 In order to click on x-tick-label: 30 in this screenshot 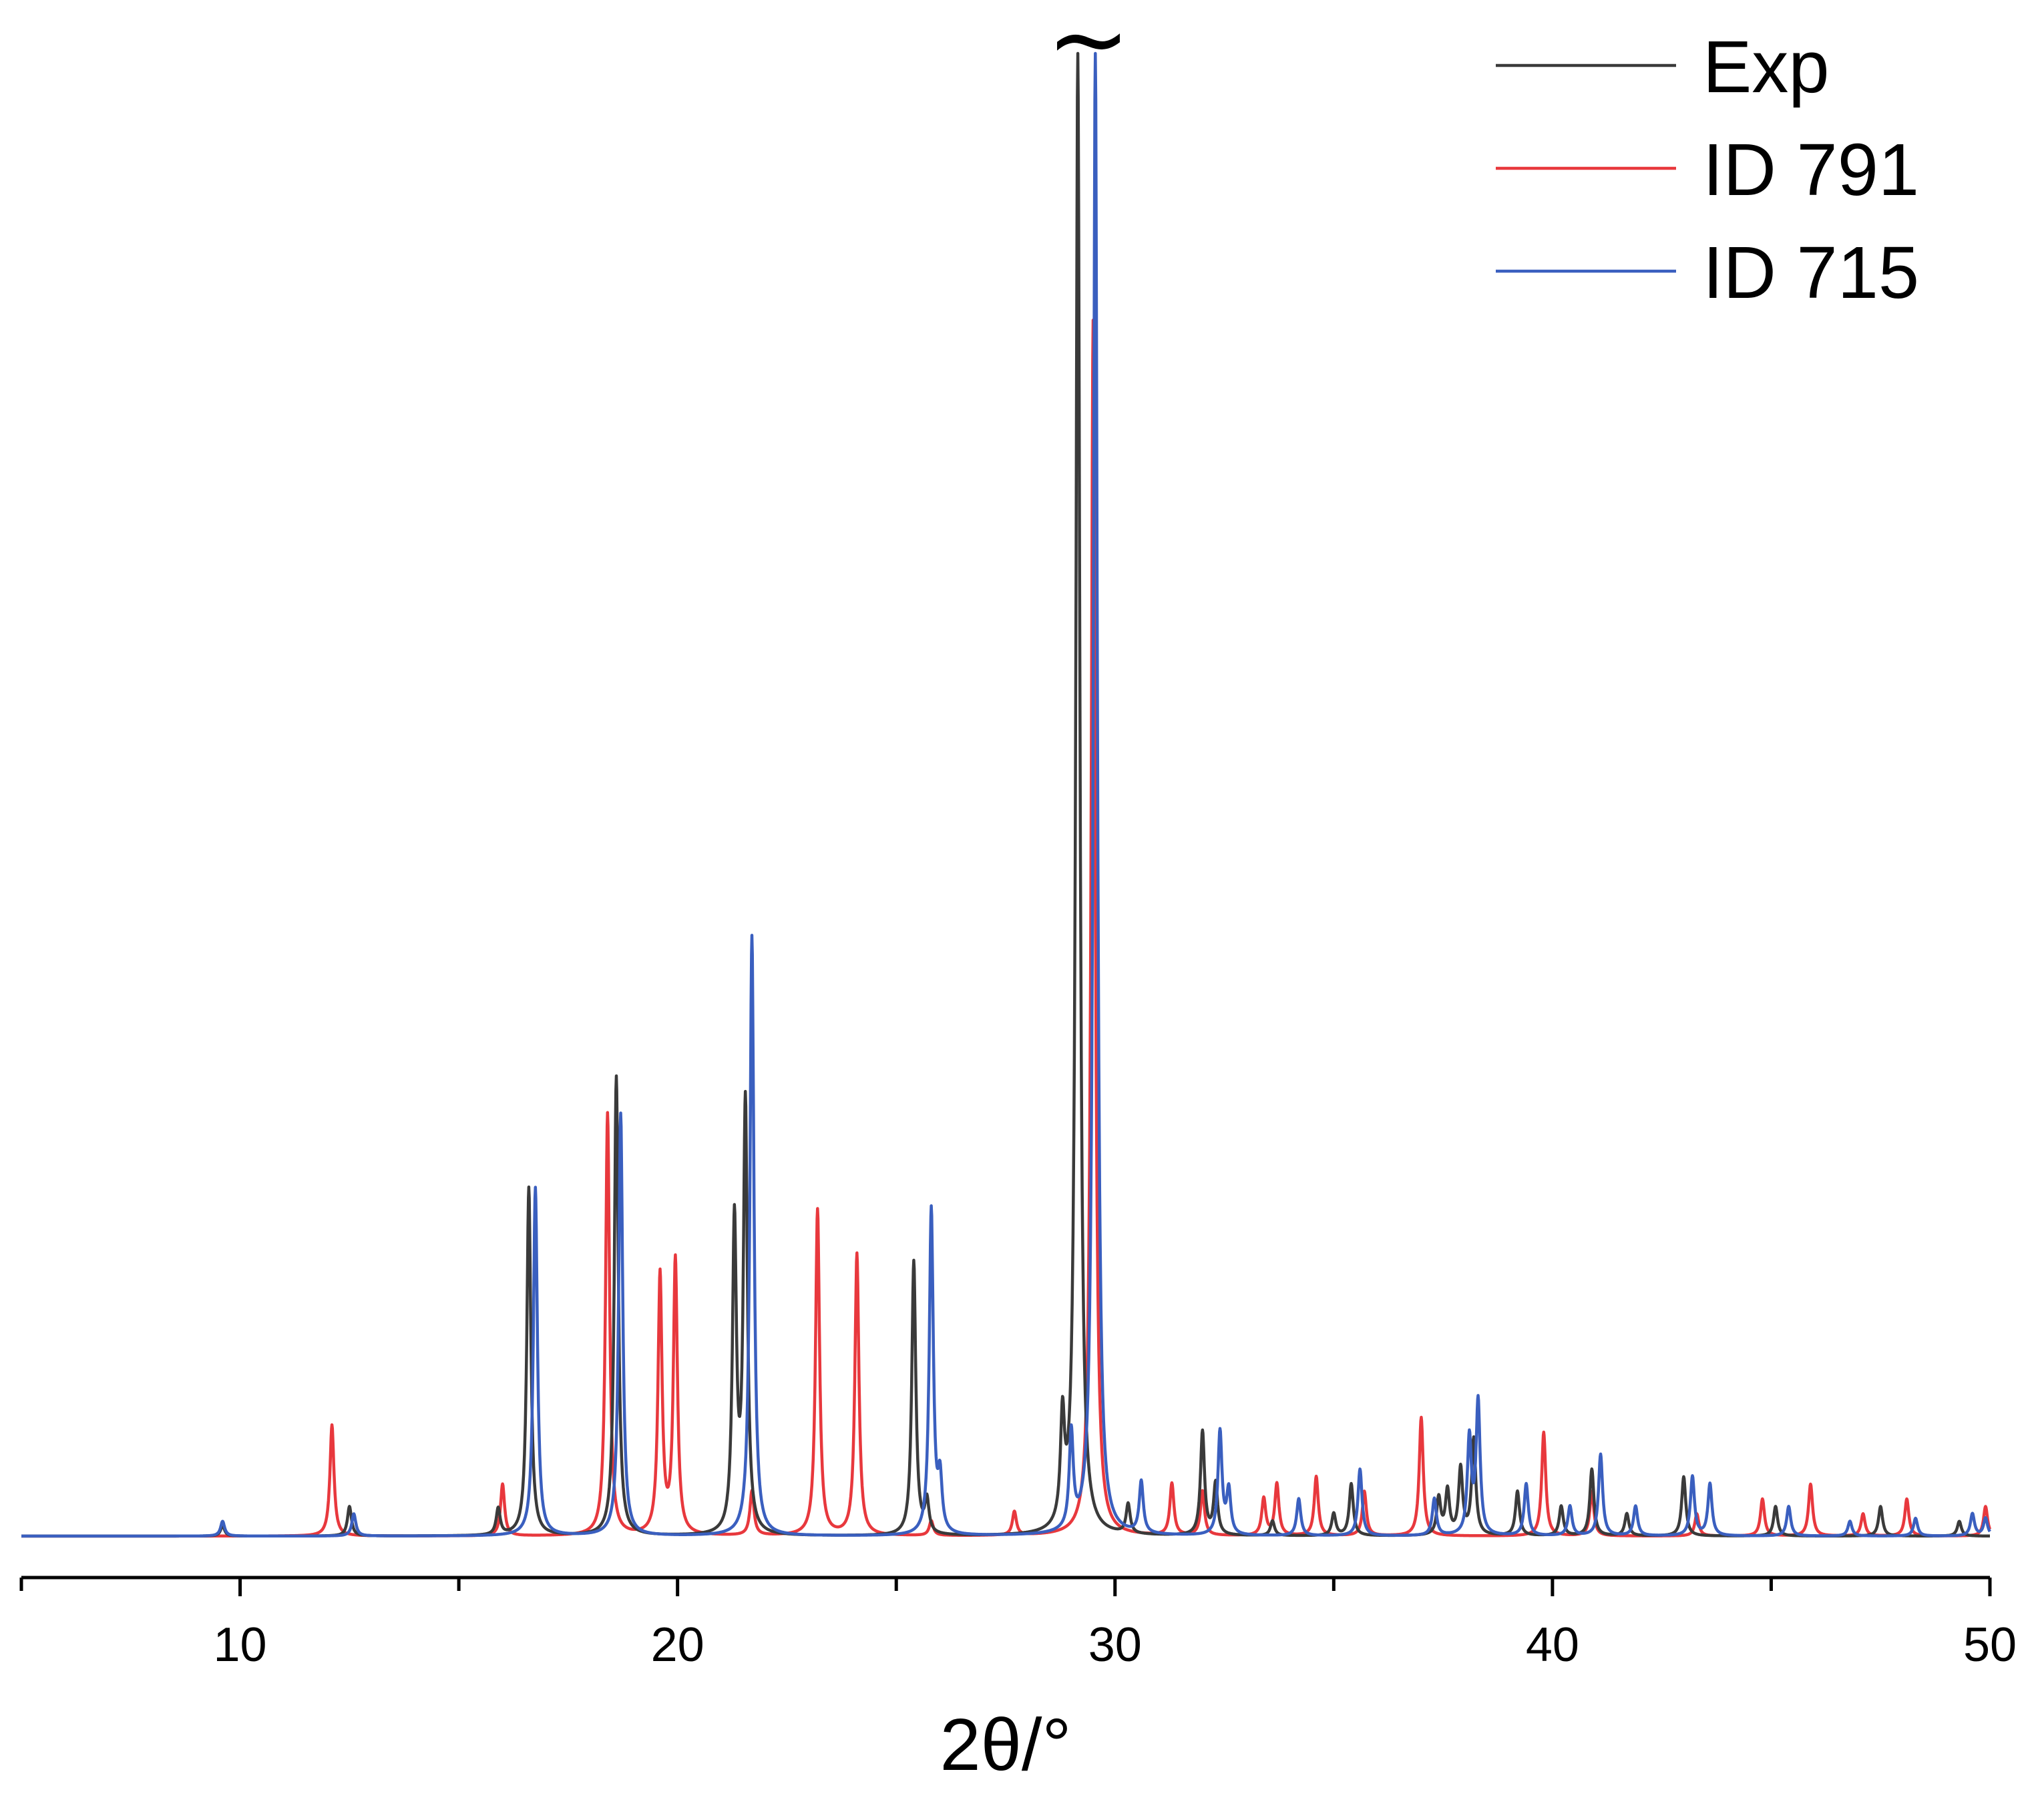, I will do `click(1115, 1645)`.